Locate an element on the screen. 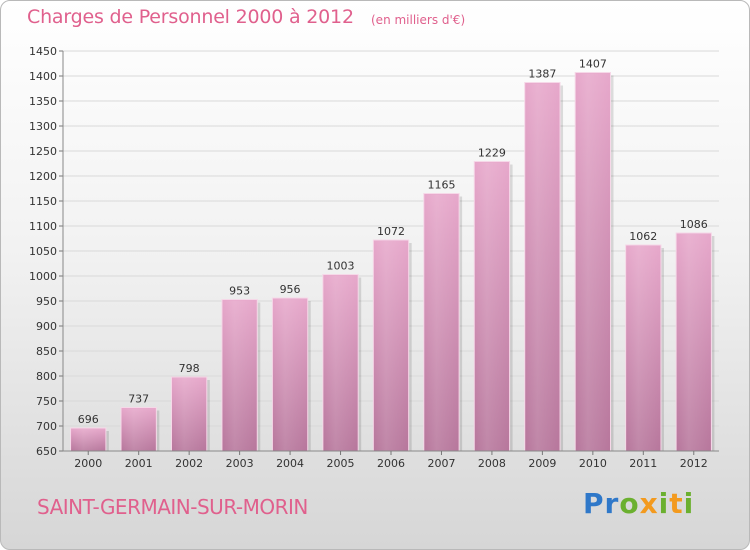  y-tick-label: 900 is located at coordinates (46, 326).